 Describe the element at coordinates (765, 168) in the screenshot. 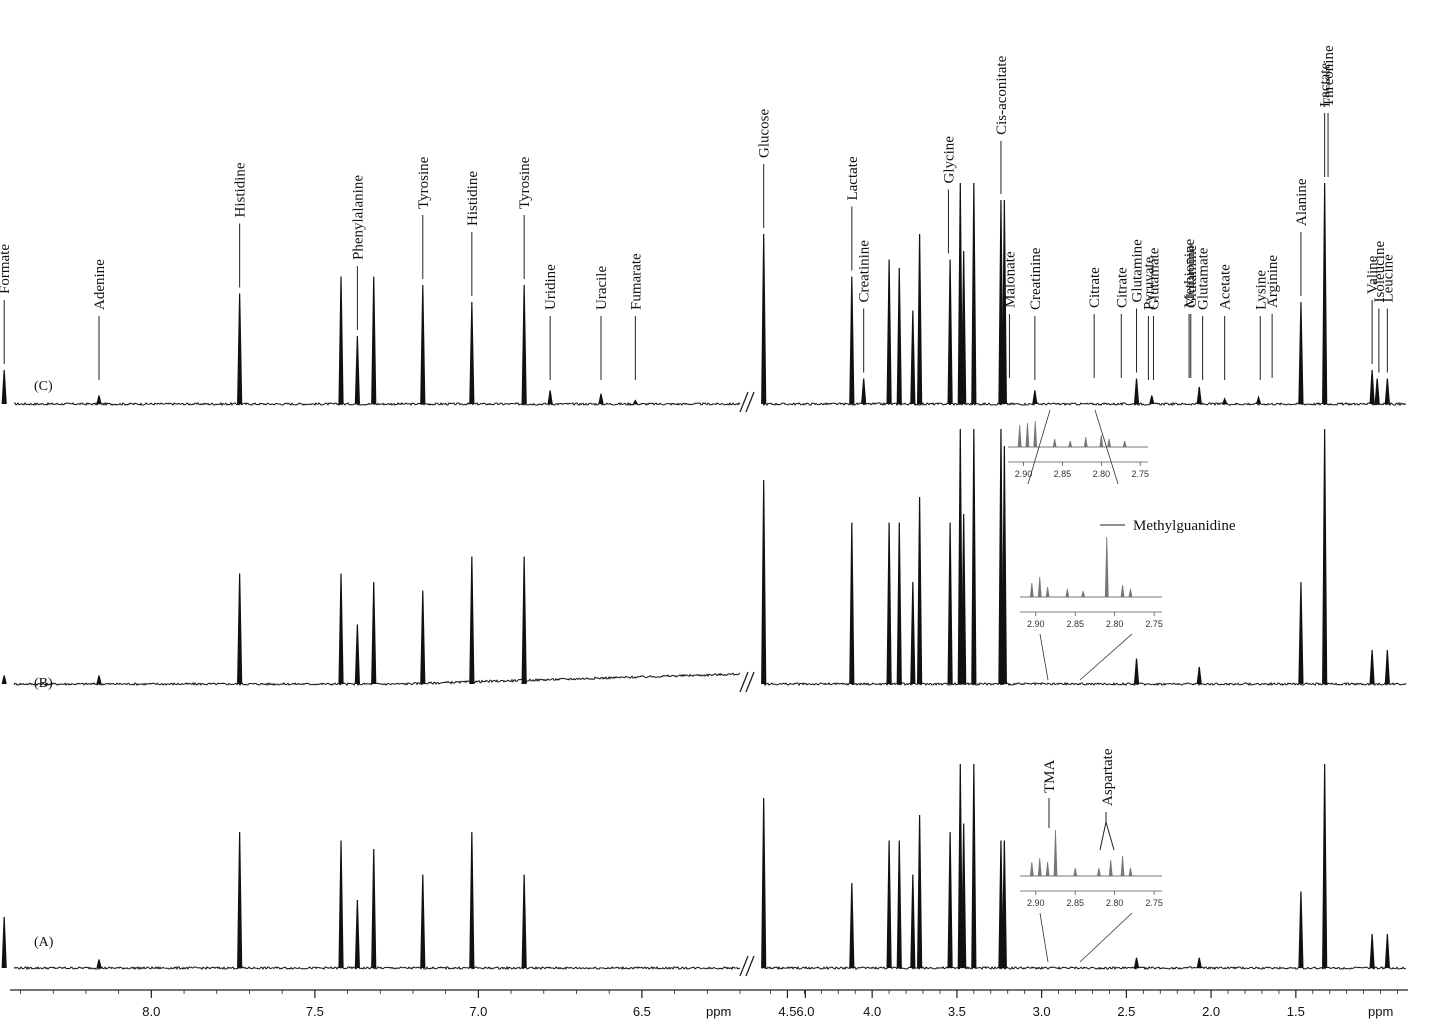

I see `annotation: Glucose` at that location.